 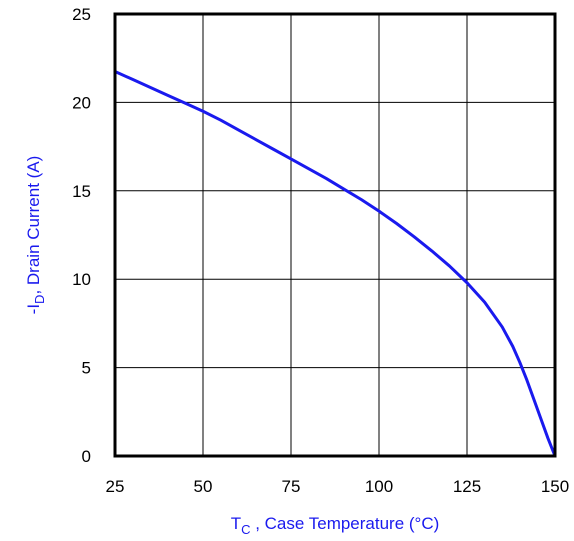 I want to click on x-tick-label-150: 150, so click(x=555, y=486).